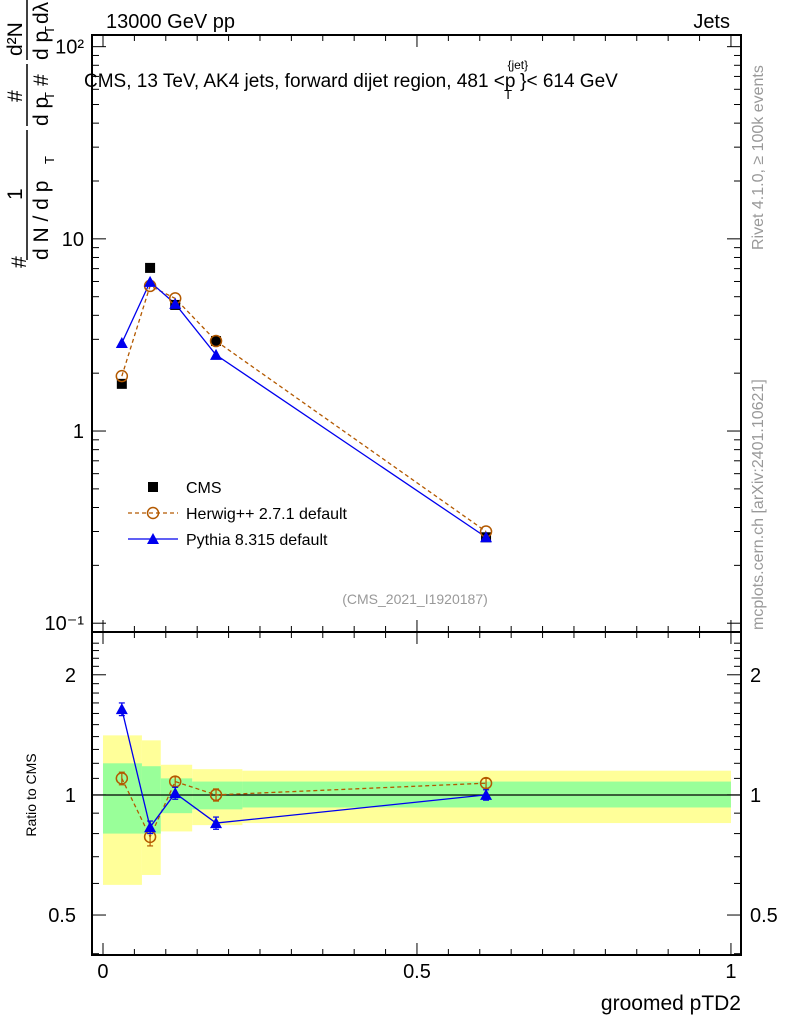 This screenshot has height=1024, width=786. I want to click on ratio-y-tick-label-right: 1, so click(755, 796).